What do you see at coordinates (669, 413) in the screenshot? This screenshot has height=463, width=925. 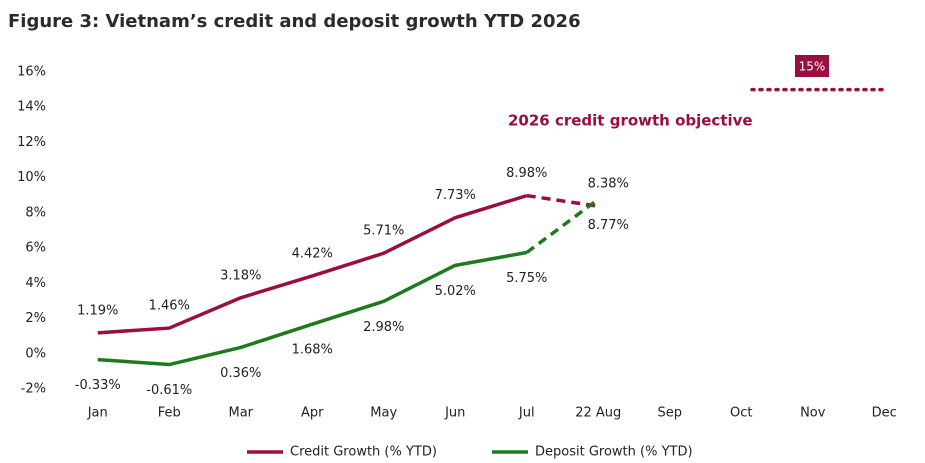 I see `x-tick-label: Sep` at bounding box center [669, 413].